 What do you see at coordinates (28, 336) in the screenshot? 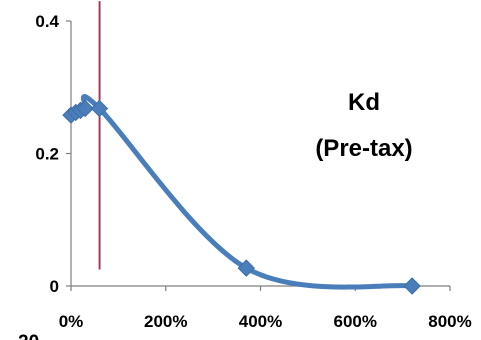
I see `partial-label: 20` at bounding box center [28, 336].